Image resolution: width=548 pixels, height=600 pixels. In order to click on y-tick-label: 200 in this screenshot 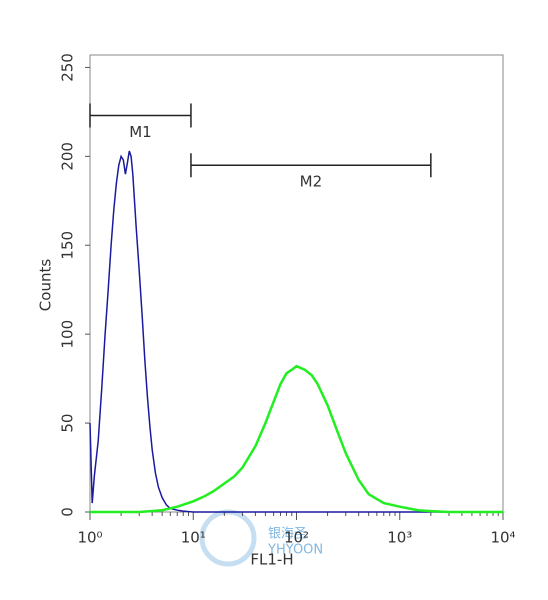, I will do `click(68, 156)`.